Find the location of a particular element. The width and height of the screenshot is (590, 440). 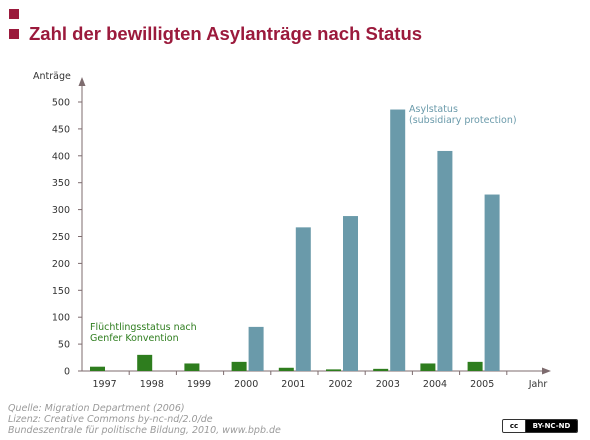

x-tick-label: 1997 is located at coordinates (105, 384).